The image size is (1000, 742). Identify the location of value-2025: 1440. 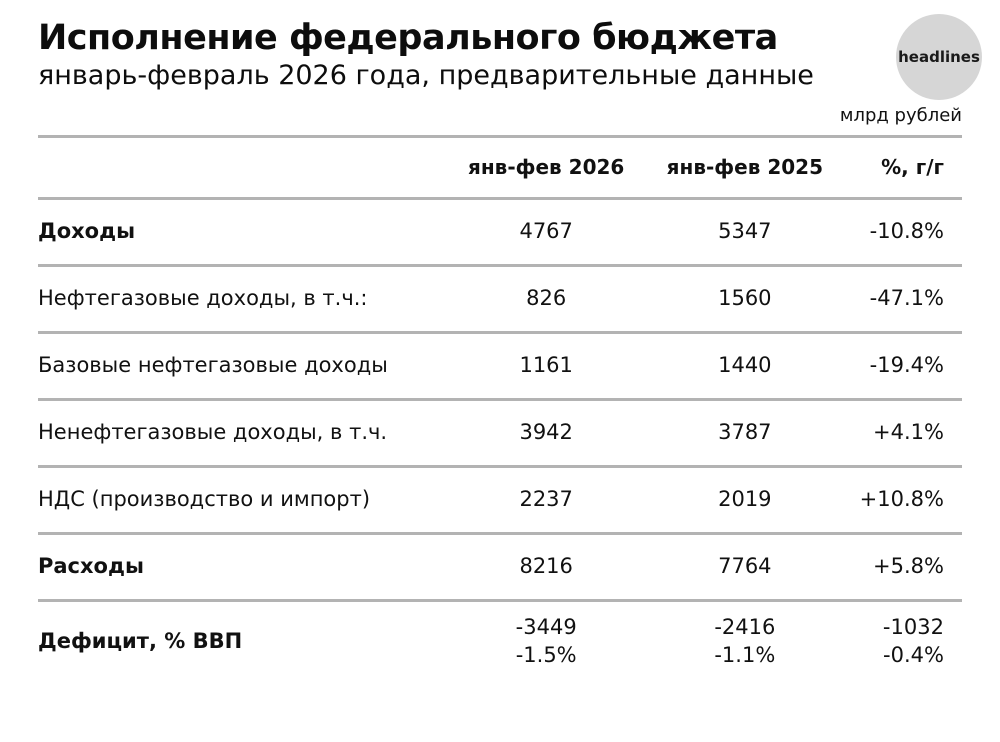
(745, 364).